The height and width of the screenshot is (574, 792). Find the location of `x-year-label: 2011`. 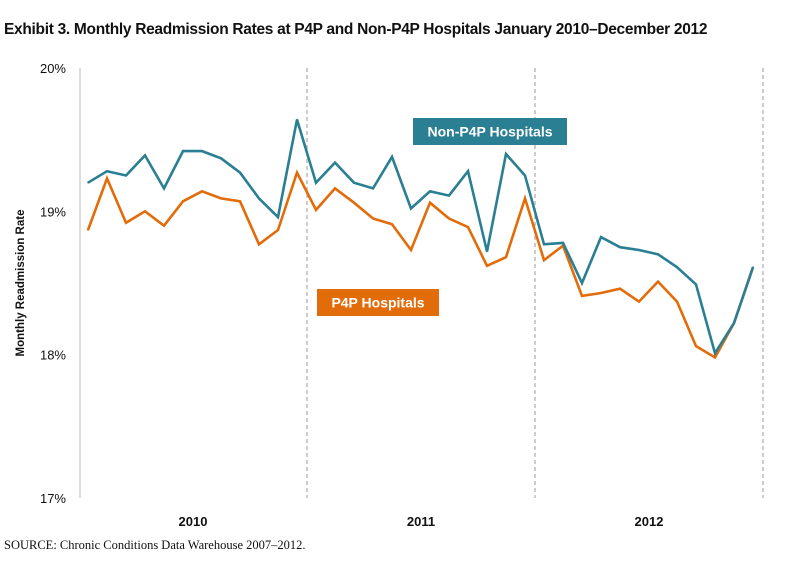

x-year-label: 2011 is located at coordinates (421, 521).